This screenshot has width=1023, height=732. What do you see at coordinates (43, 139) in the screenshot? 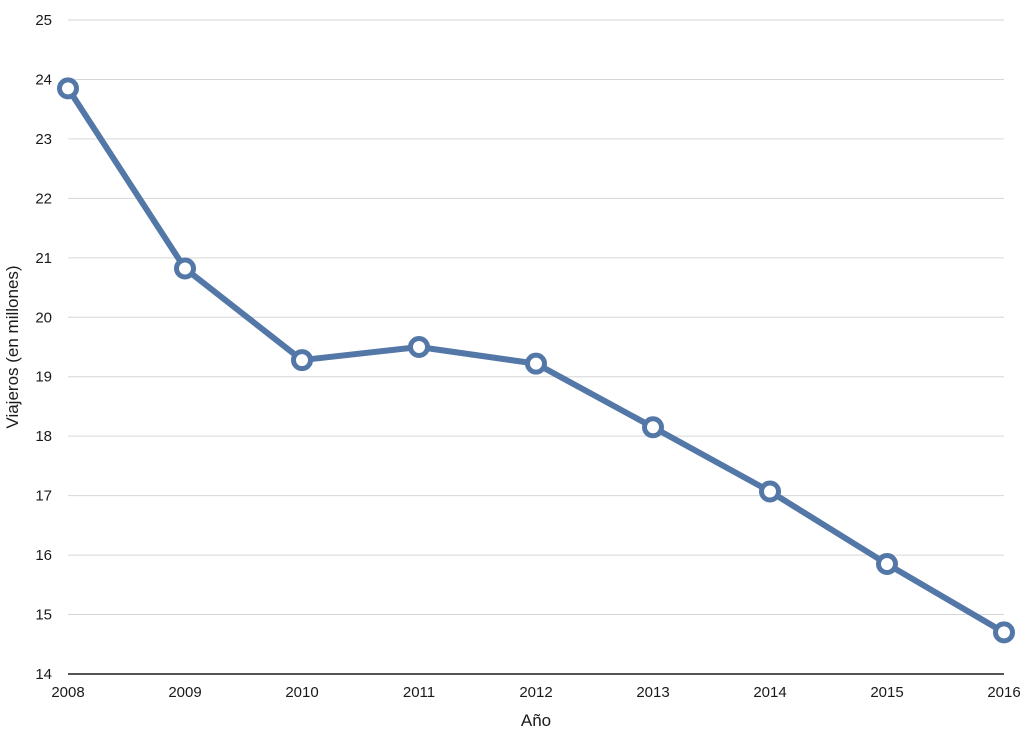
I see `y-tick-label: 23` at bounding box center [43, 139].